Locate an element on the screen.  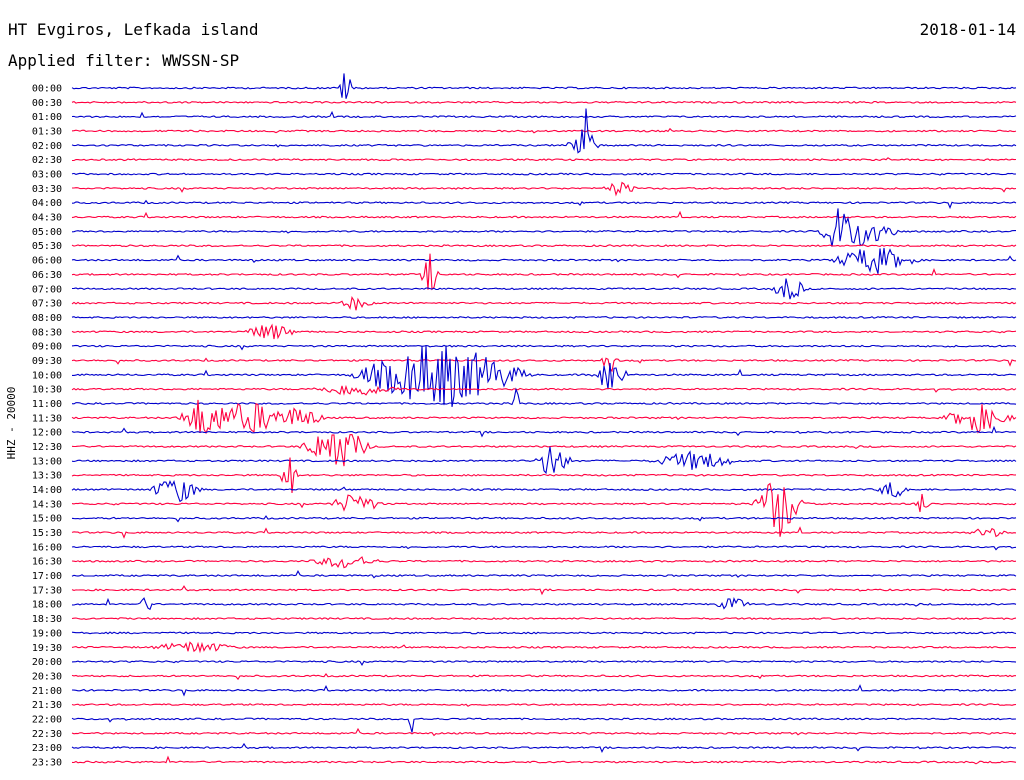
time-tick-label: 01:00 is located at coordinates (47, 117).